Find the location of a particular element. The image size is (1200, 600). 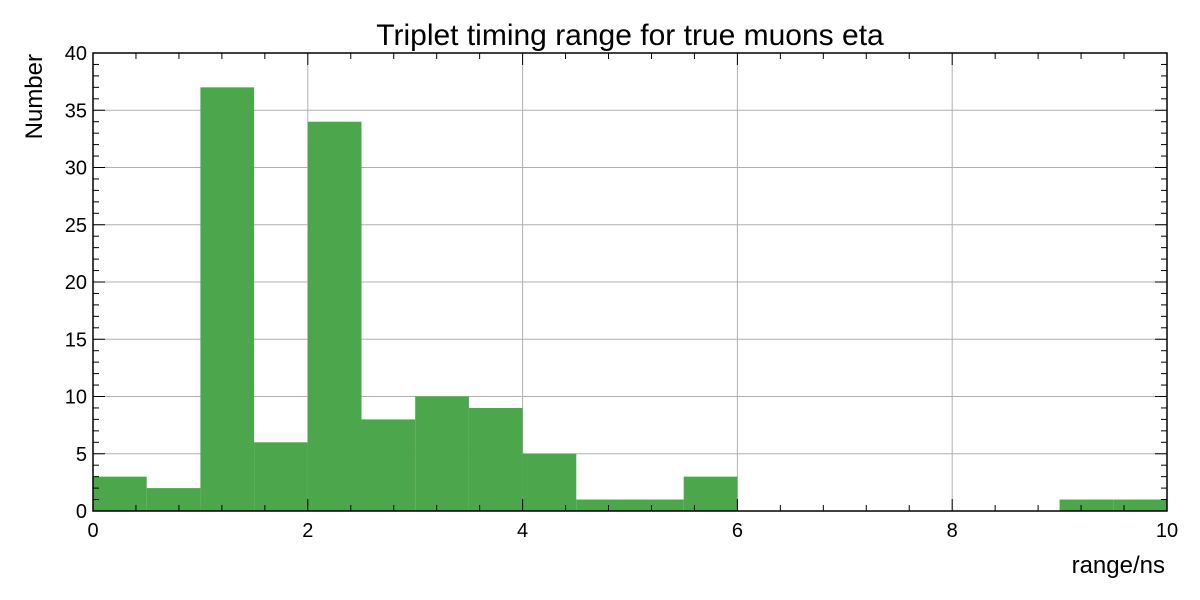

y-tick-label: 30 is located at coordinates (76, 169).